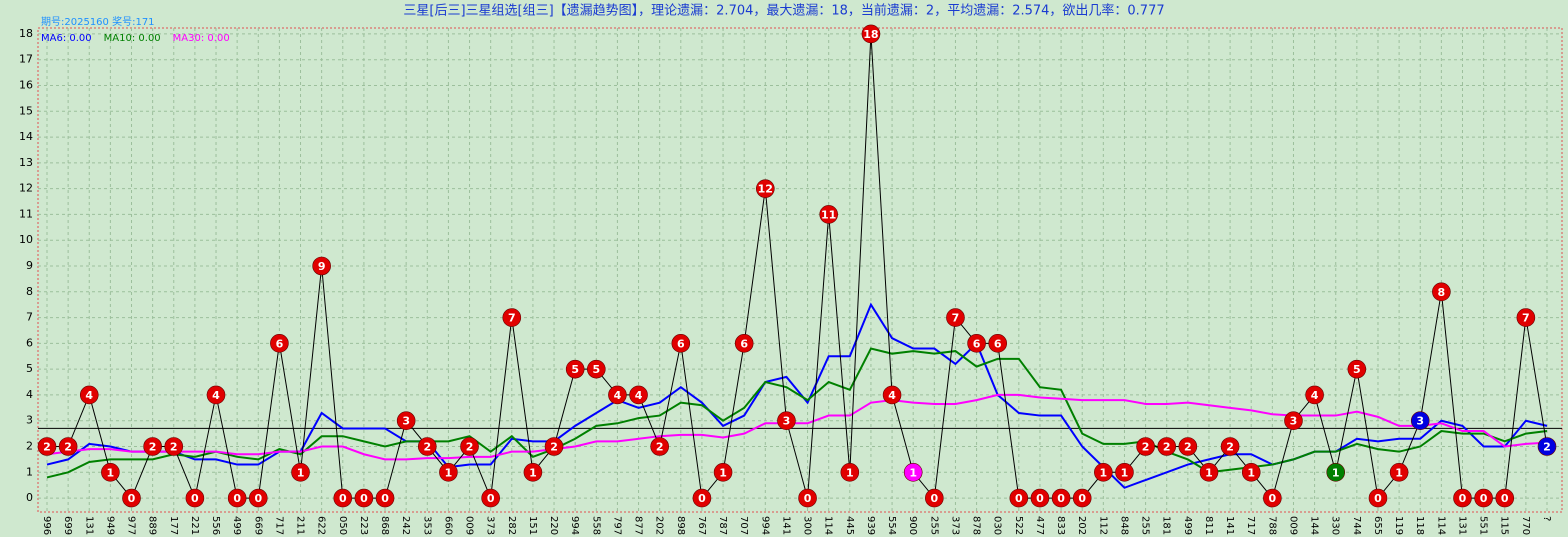 The height and width of the screenshot is (537, 1568). I want to click on data-label: 3, so click(787, 421).